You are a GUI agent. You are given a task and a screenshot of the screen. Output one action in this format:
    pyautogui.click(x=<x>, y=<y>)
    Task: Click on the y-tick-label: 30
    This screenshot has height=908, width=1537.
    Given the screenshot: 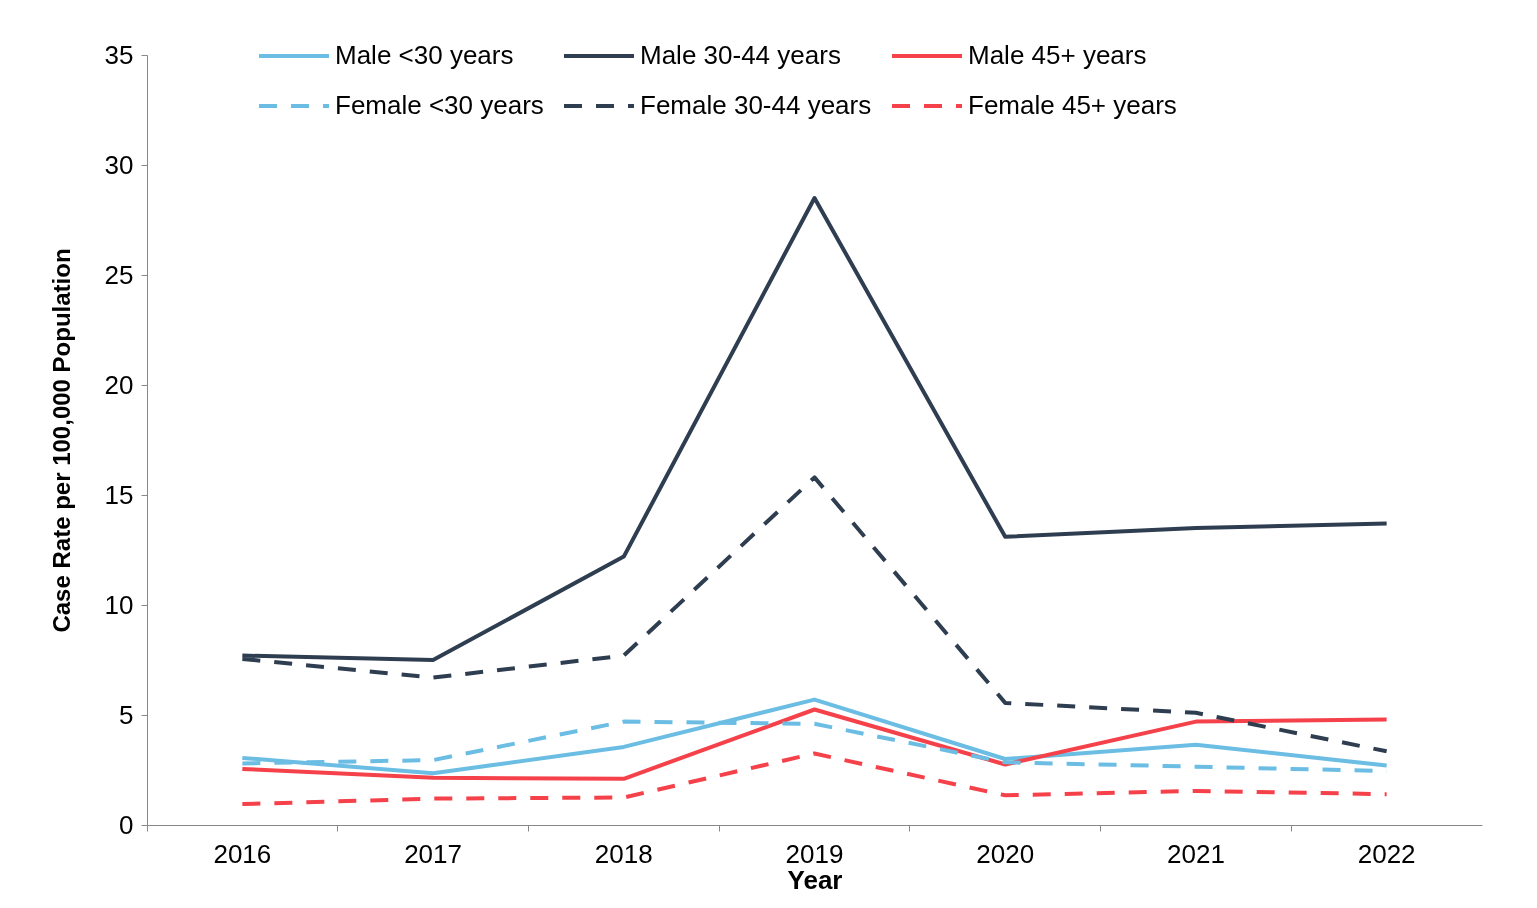 What is the action you would take?
    pyautogui.click(x=119, y=164)
    